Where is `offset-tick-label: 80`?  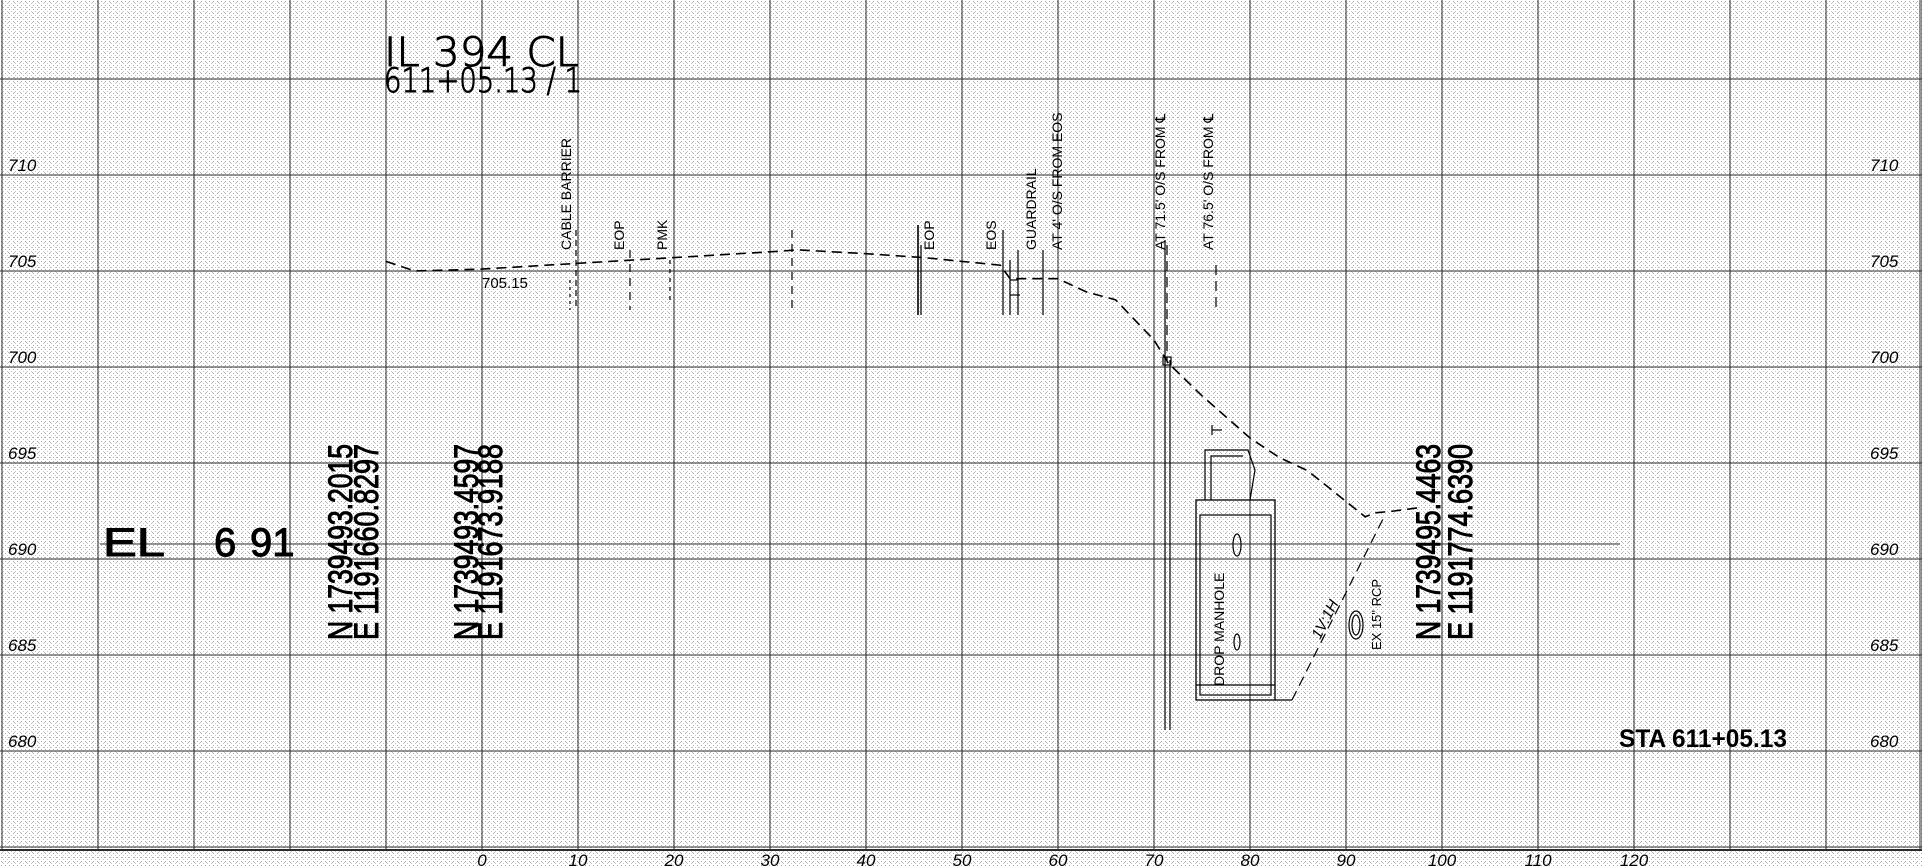 offset-tick-label: 80 is located at coordinates (1250, 859).